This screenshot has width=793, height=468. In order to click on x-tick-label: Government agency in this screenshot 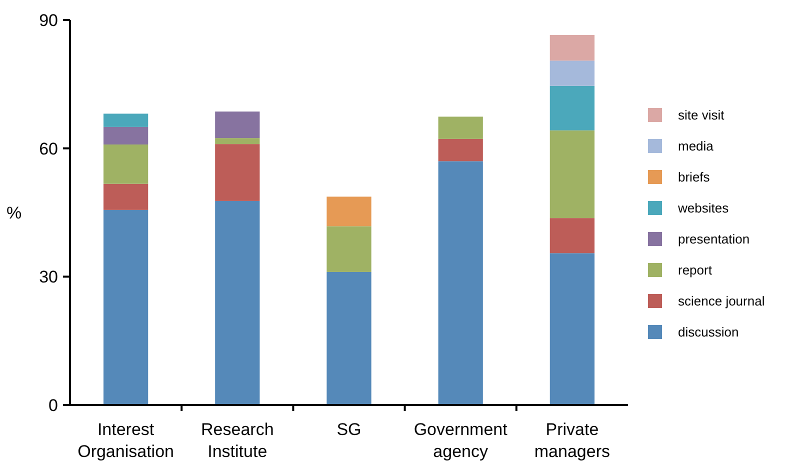, I will do `click(461, 440)`.